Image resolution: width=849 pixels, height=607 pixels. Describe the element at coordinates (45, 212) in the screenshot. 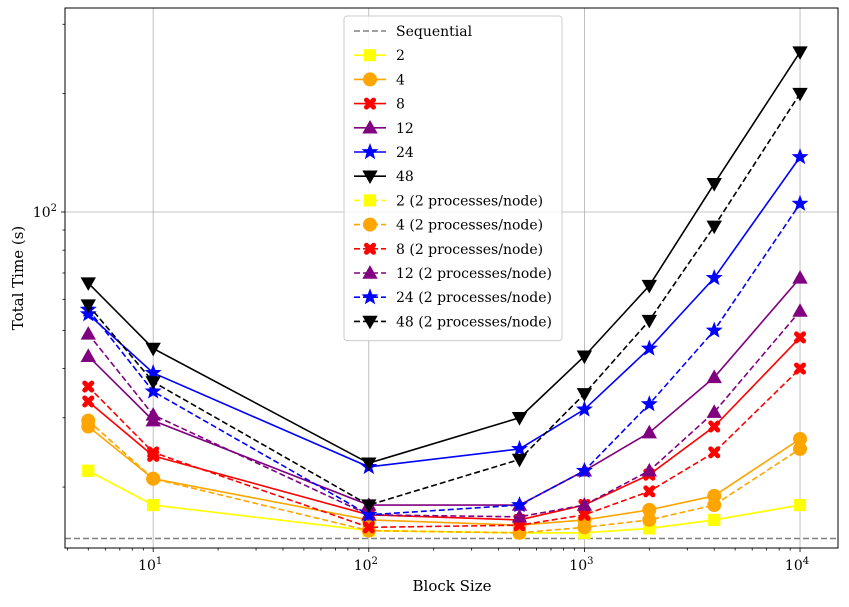

I see `y-tick-label: 102` at that location.